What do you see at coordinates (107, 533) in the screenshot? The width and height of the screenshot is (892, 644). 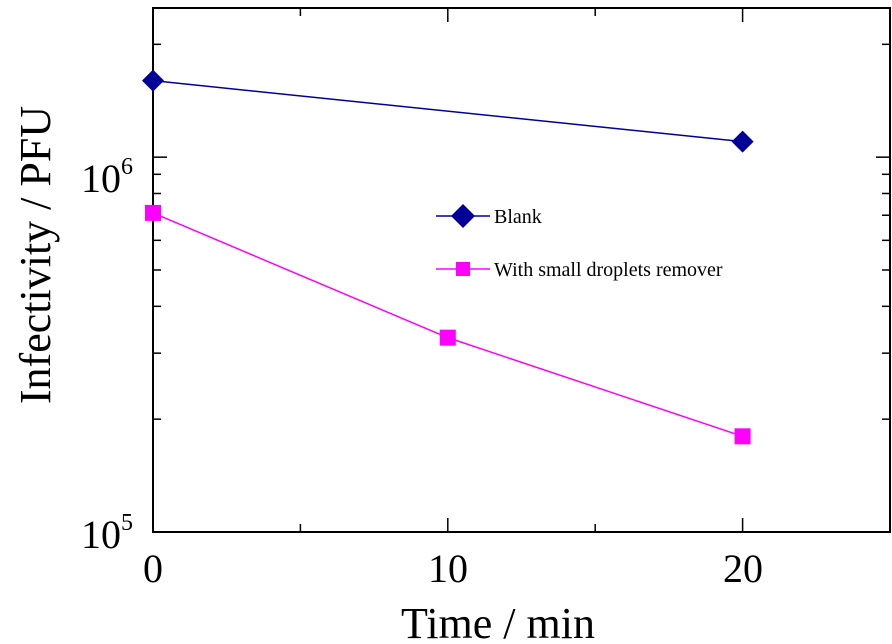 I see `y-tick-label-1e5: 10⁵` at bounding box center [107, 533].